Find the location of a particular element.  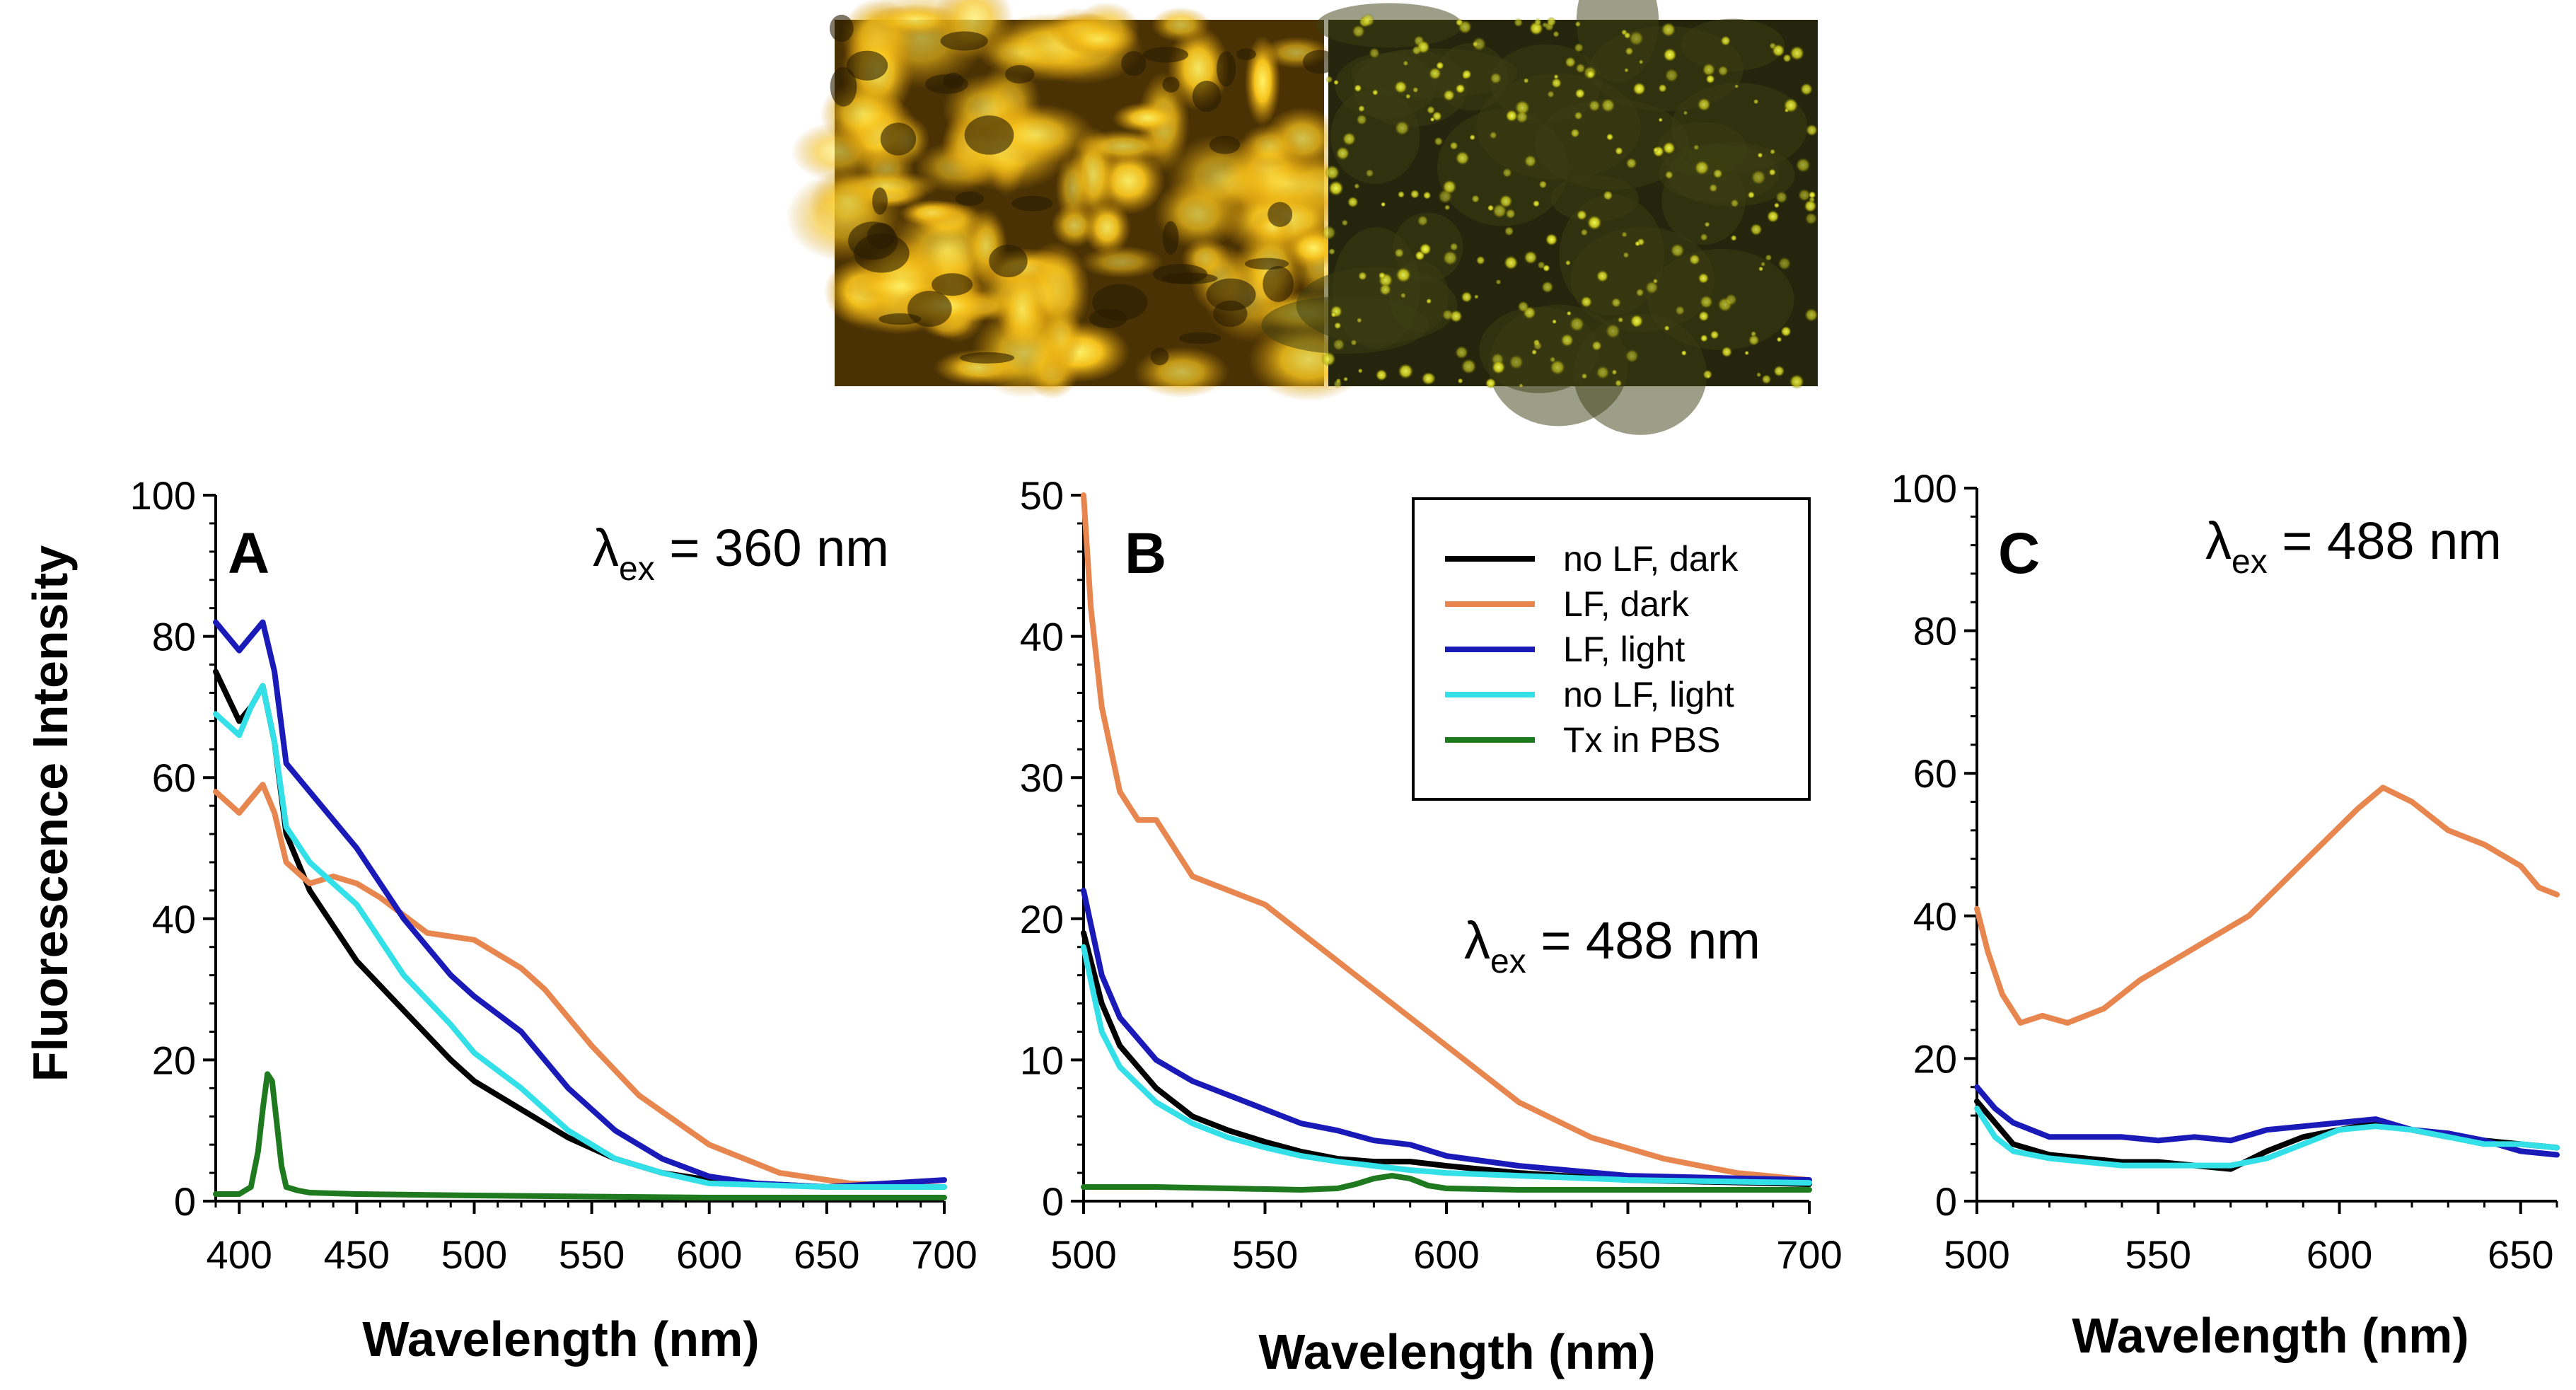

series-tx-in-pbs is located at coordinates (580, 1135).